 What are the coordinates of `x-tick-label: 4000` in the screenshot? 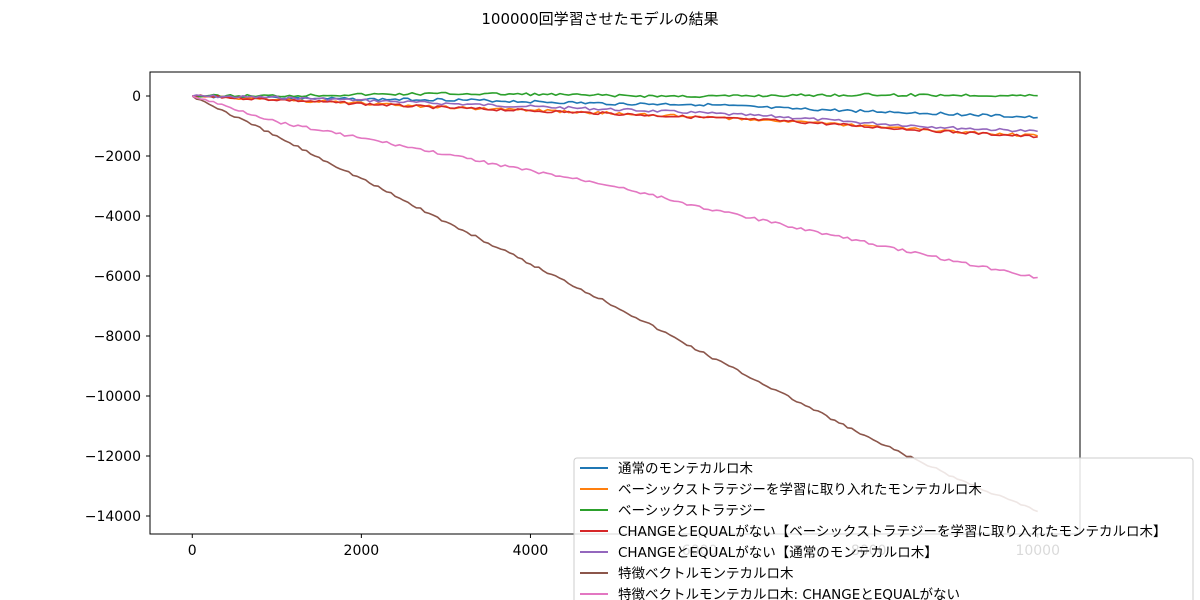 It's located at (531, 551).